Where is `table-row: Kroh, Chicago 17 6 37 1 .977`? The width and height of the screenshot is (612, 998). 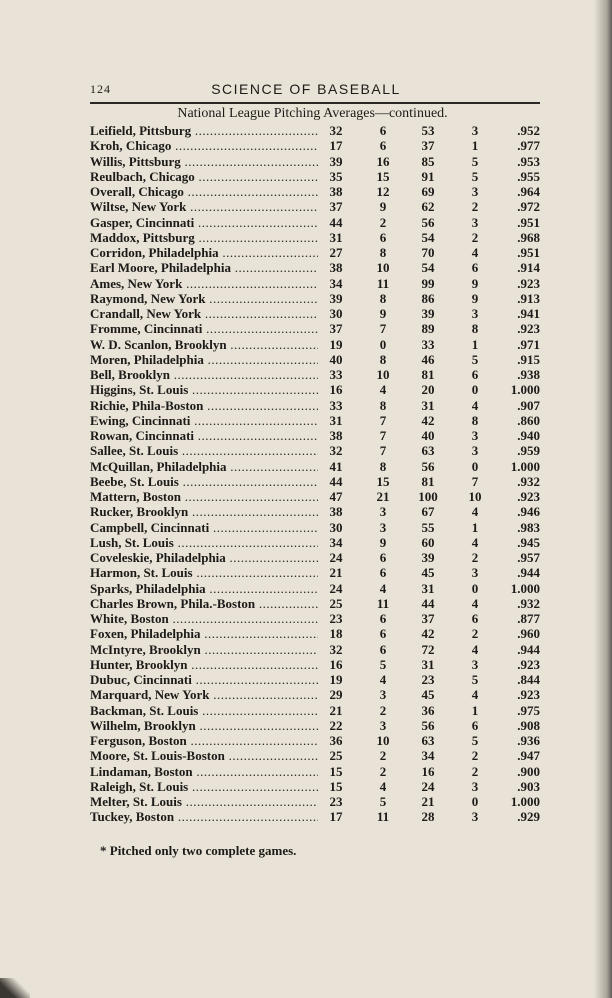
table-row: Kroh, Chicago 17 6 37 1 .977 is located at coordinates (320, 145).